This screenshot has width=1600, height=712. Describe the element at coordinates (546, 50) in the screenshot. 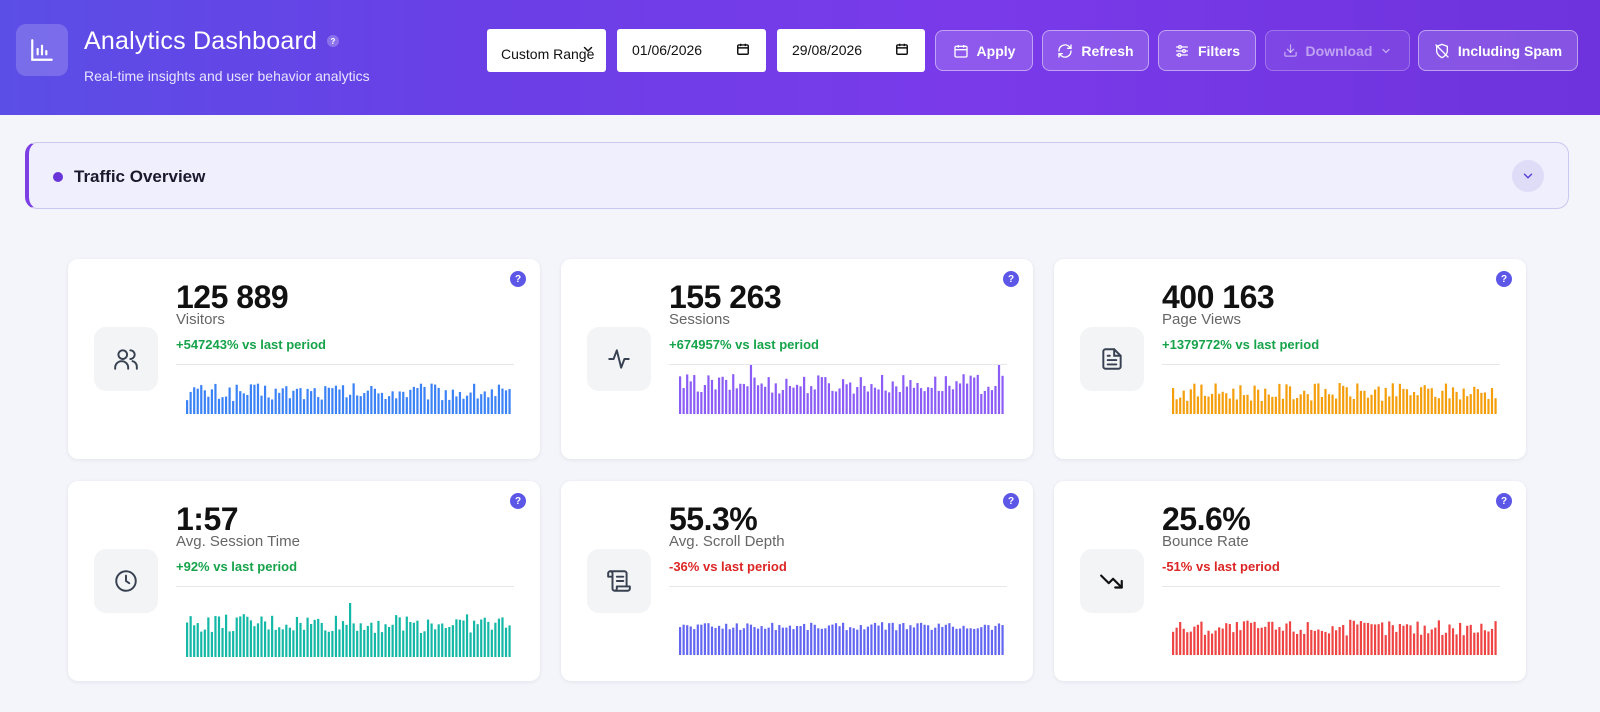

I see `range-select: Custom Range` at that location.